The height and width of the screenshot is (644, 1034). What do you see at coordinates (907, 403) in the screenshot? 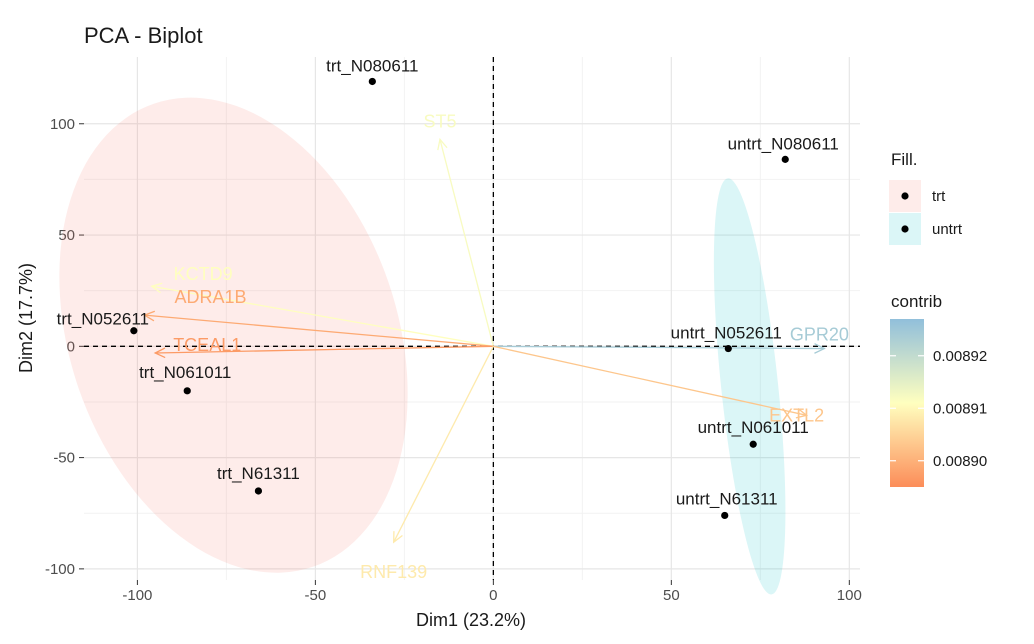
I see `contrib-colorbar` at bounding box center [907, 403].